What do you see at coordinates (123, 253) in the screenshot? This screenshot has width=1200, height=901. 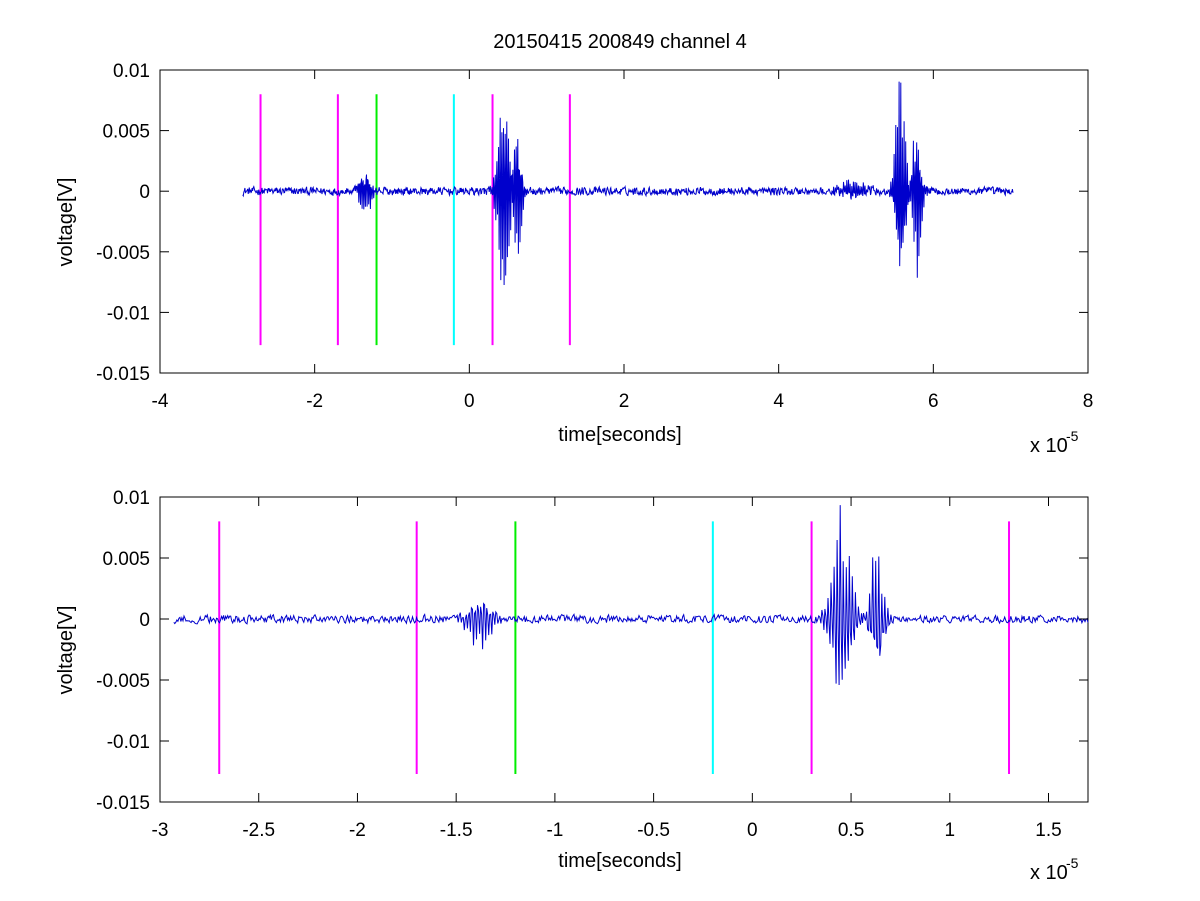 I see `top-y-tick-label: -0.005` at bounding box center [123, 253].